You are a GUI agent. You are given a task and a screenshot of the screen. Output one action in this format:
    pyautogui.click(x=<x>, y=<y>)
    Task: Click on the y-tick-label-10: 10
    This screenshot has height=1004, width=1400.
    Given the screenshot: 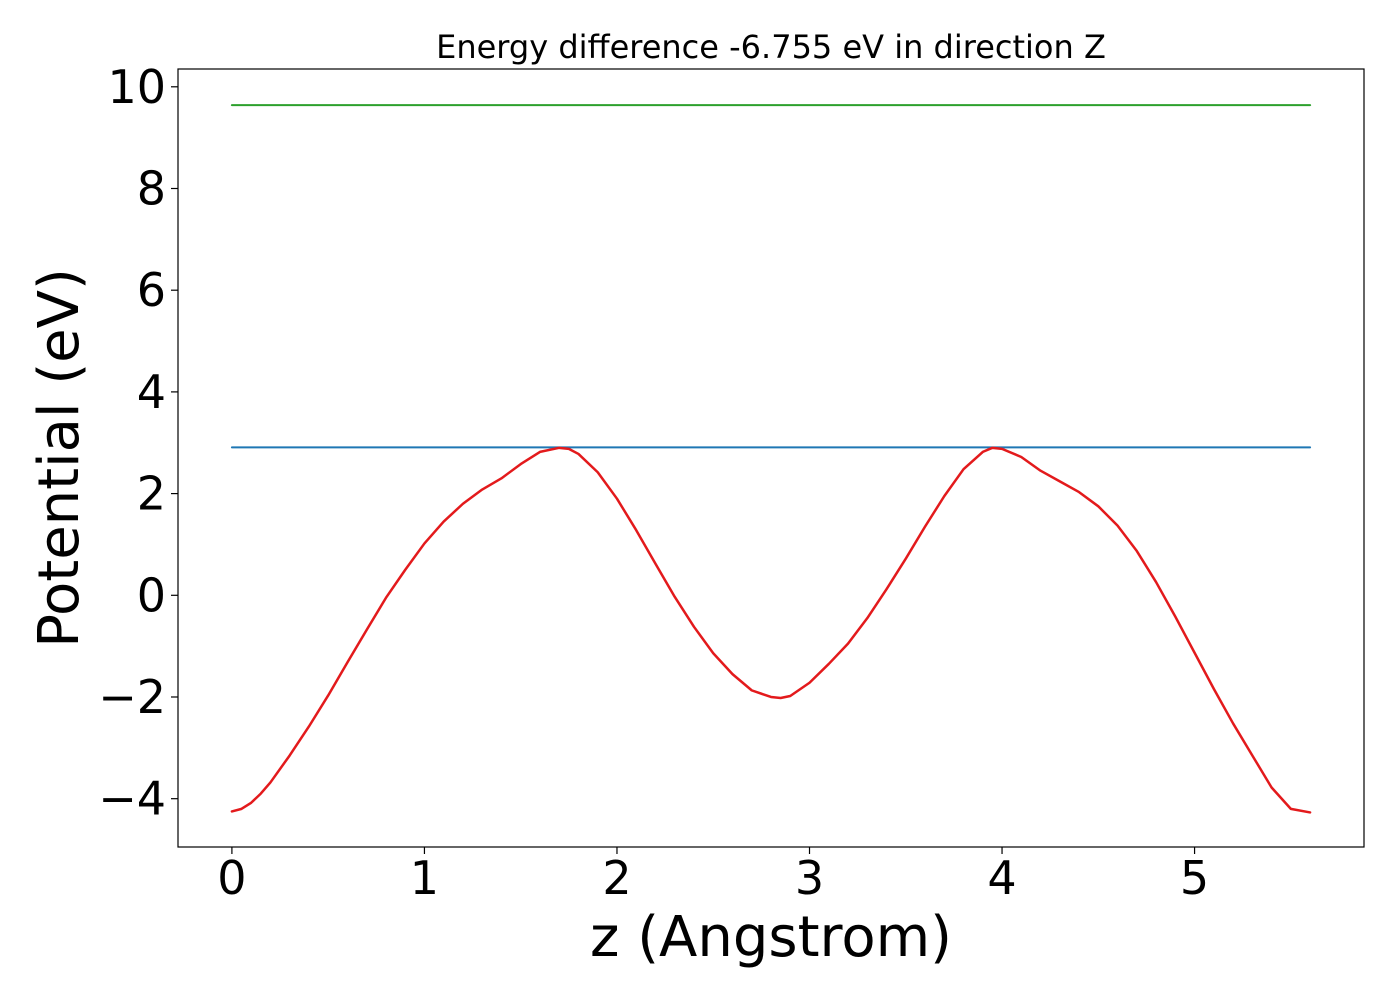 What is the action you would take?
    pyautogui.click(x=136, y=87)
    